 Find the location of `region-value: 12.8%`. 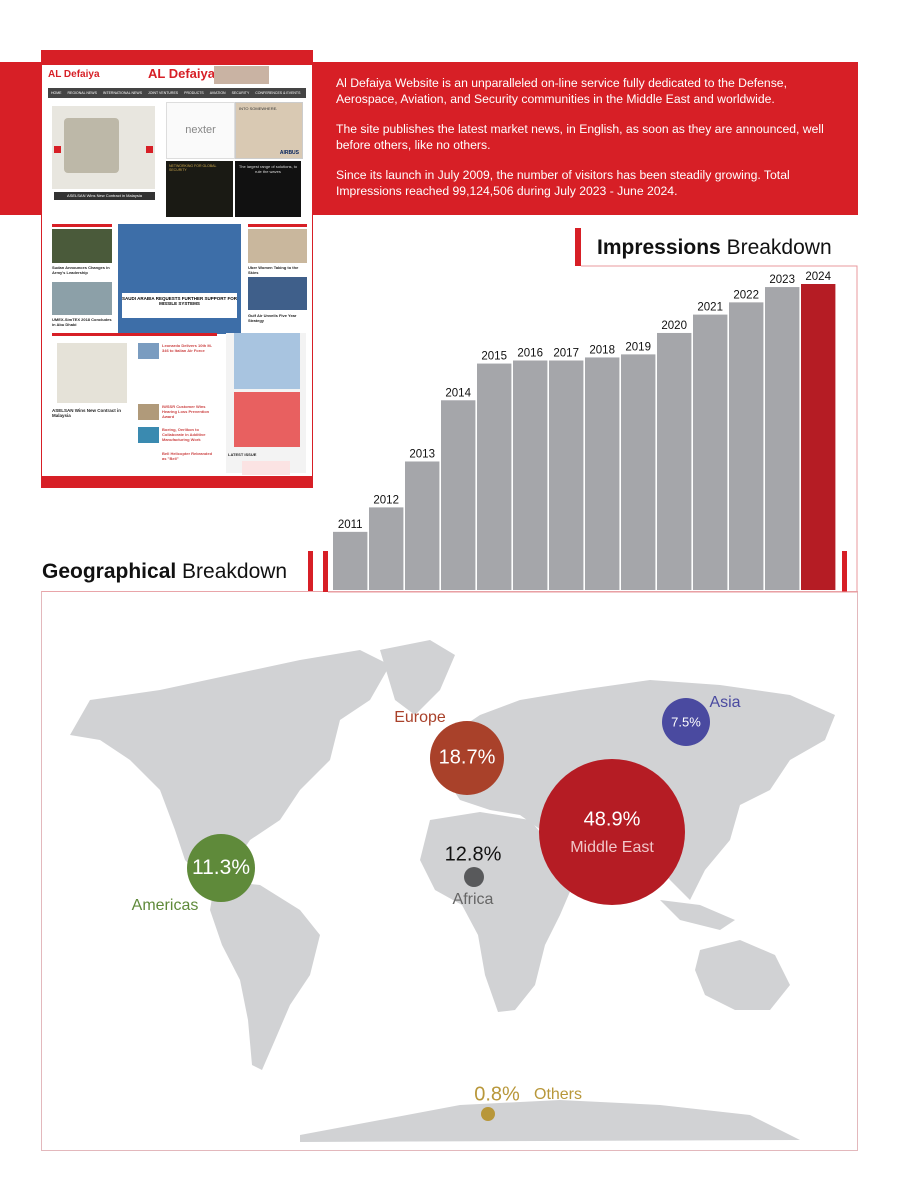

region-value: 12.8% is located at coordinates (473, 854).